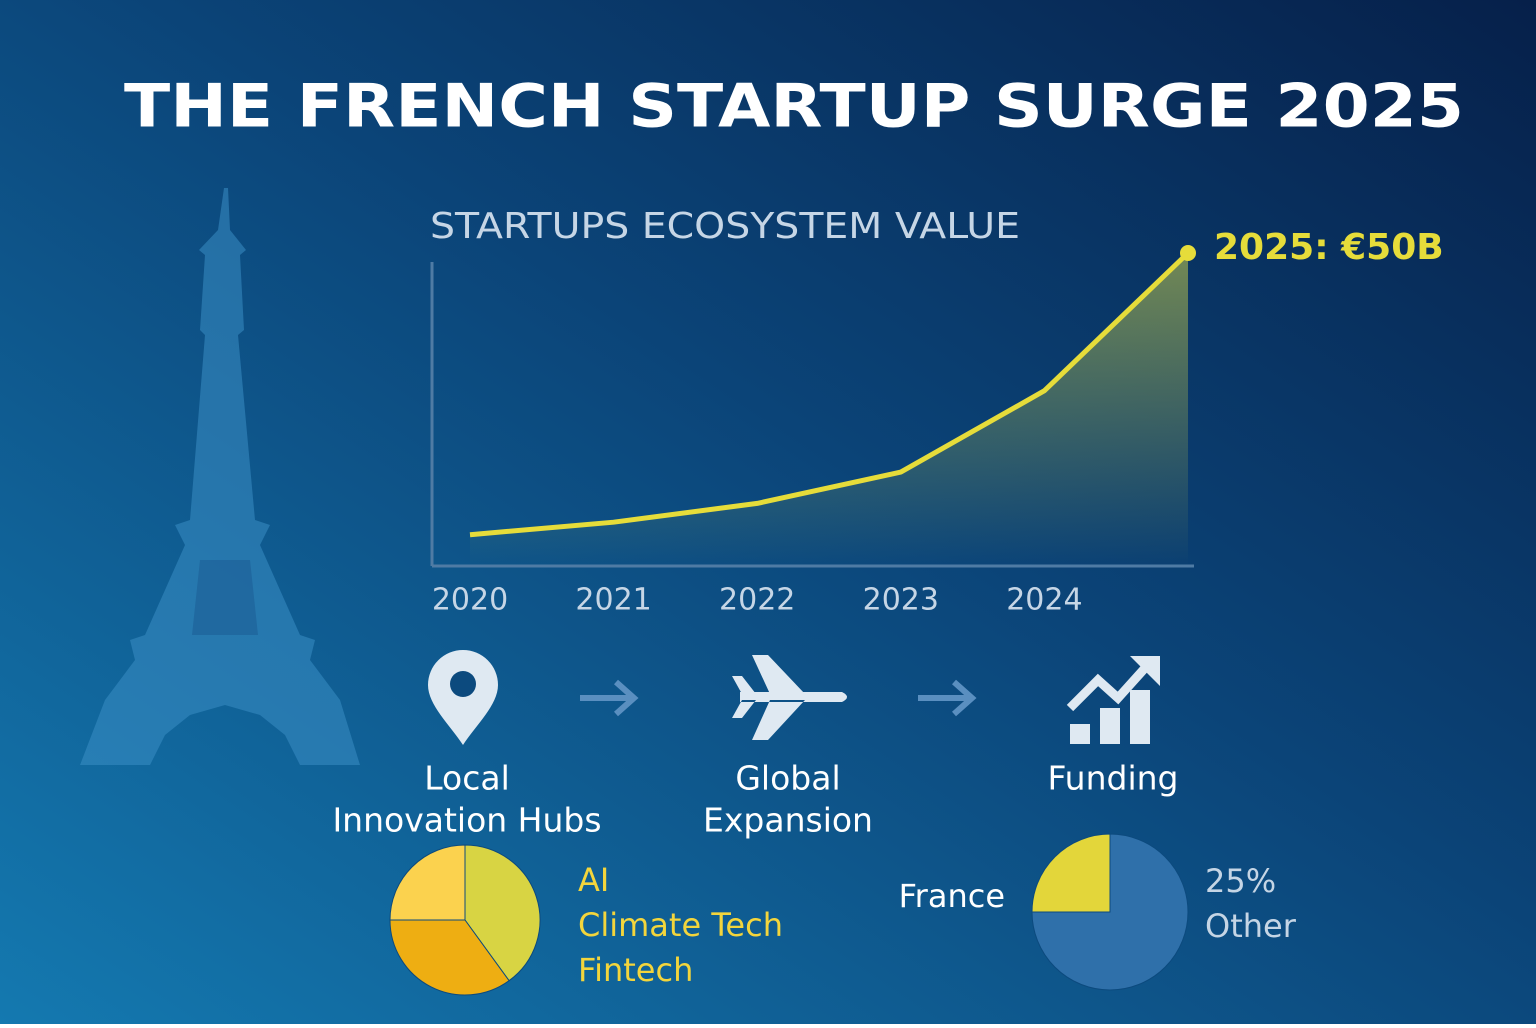 The image size is (1536, 1028). Describe the element at coordinates (1188, 253) in the screenshot. I see `end-point` at that location.